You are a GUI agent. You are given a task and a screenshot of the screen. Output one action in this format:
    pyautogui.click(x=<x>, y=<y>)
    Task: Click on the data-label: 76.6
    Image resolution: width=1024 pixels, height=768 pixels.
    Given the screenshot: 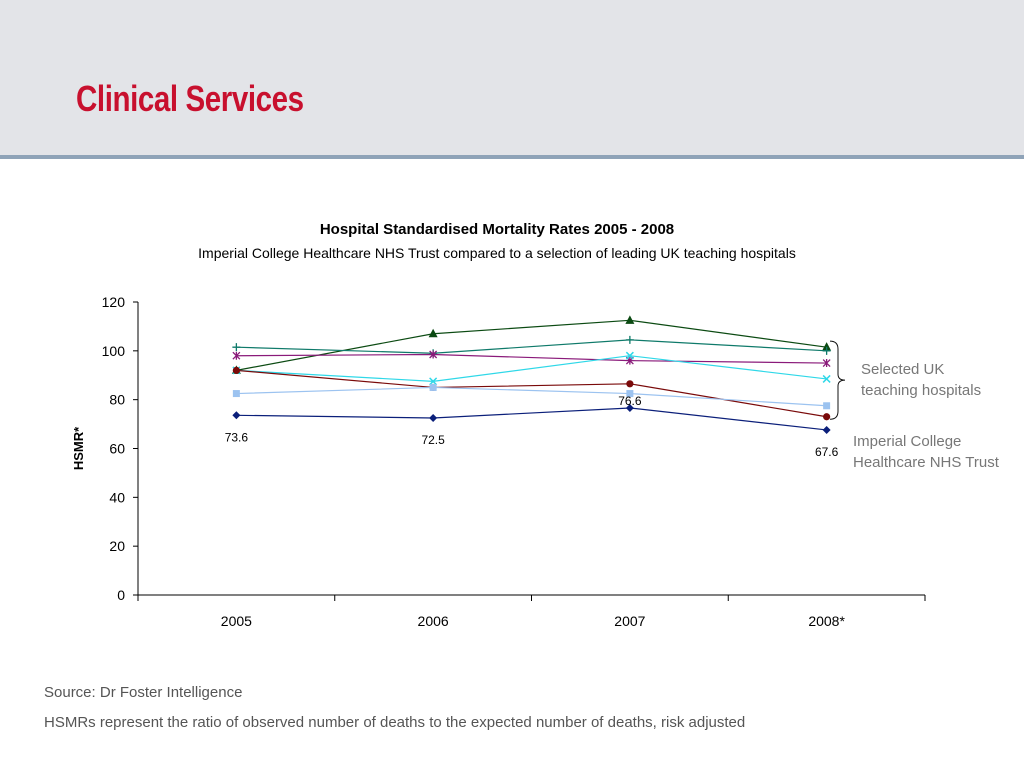 What is the action you would take?
    pyautogui.click(x=630, y=401)
    